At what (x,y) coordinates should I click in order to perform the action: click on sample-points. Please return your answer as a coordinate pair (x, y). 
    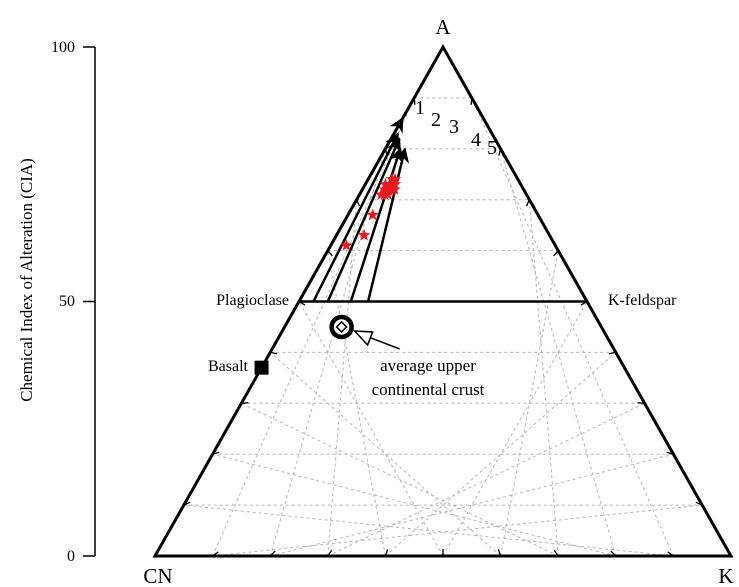
    Looking at the image, I should click on (371, 211).